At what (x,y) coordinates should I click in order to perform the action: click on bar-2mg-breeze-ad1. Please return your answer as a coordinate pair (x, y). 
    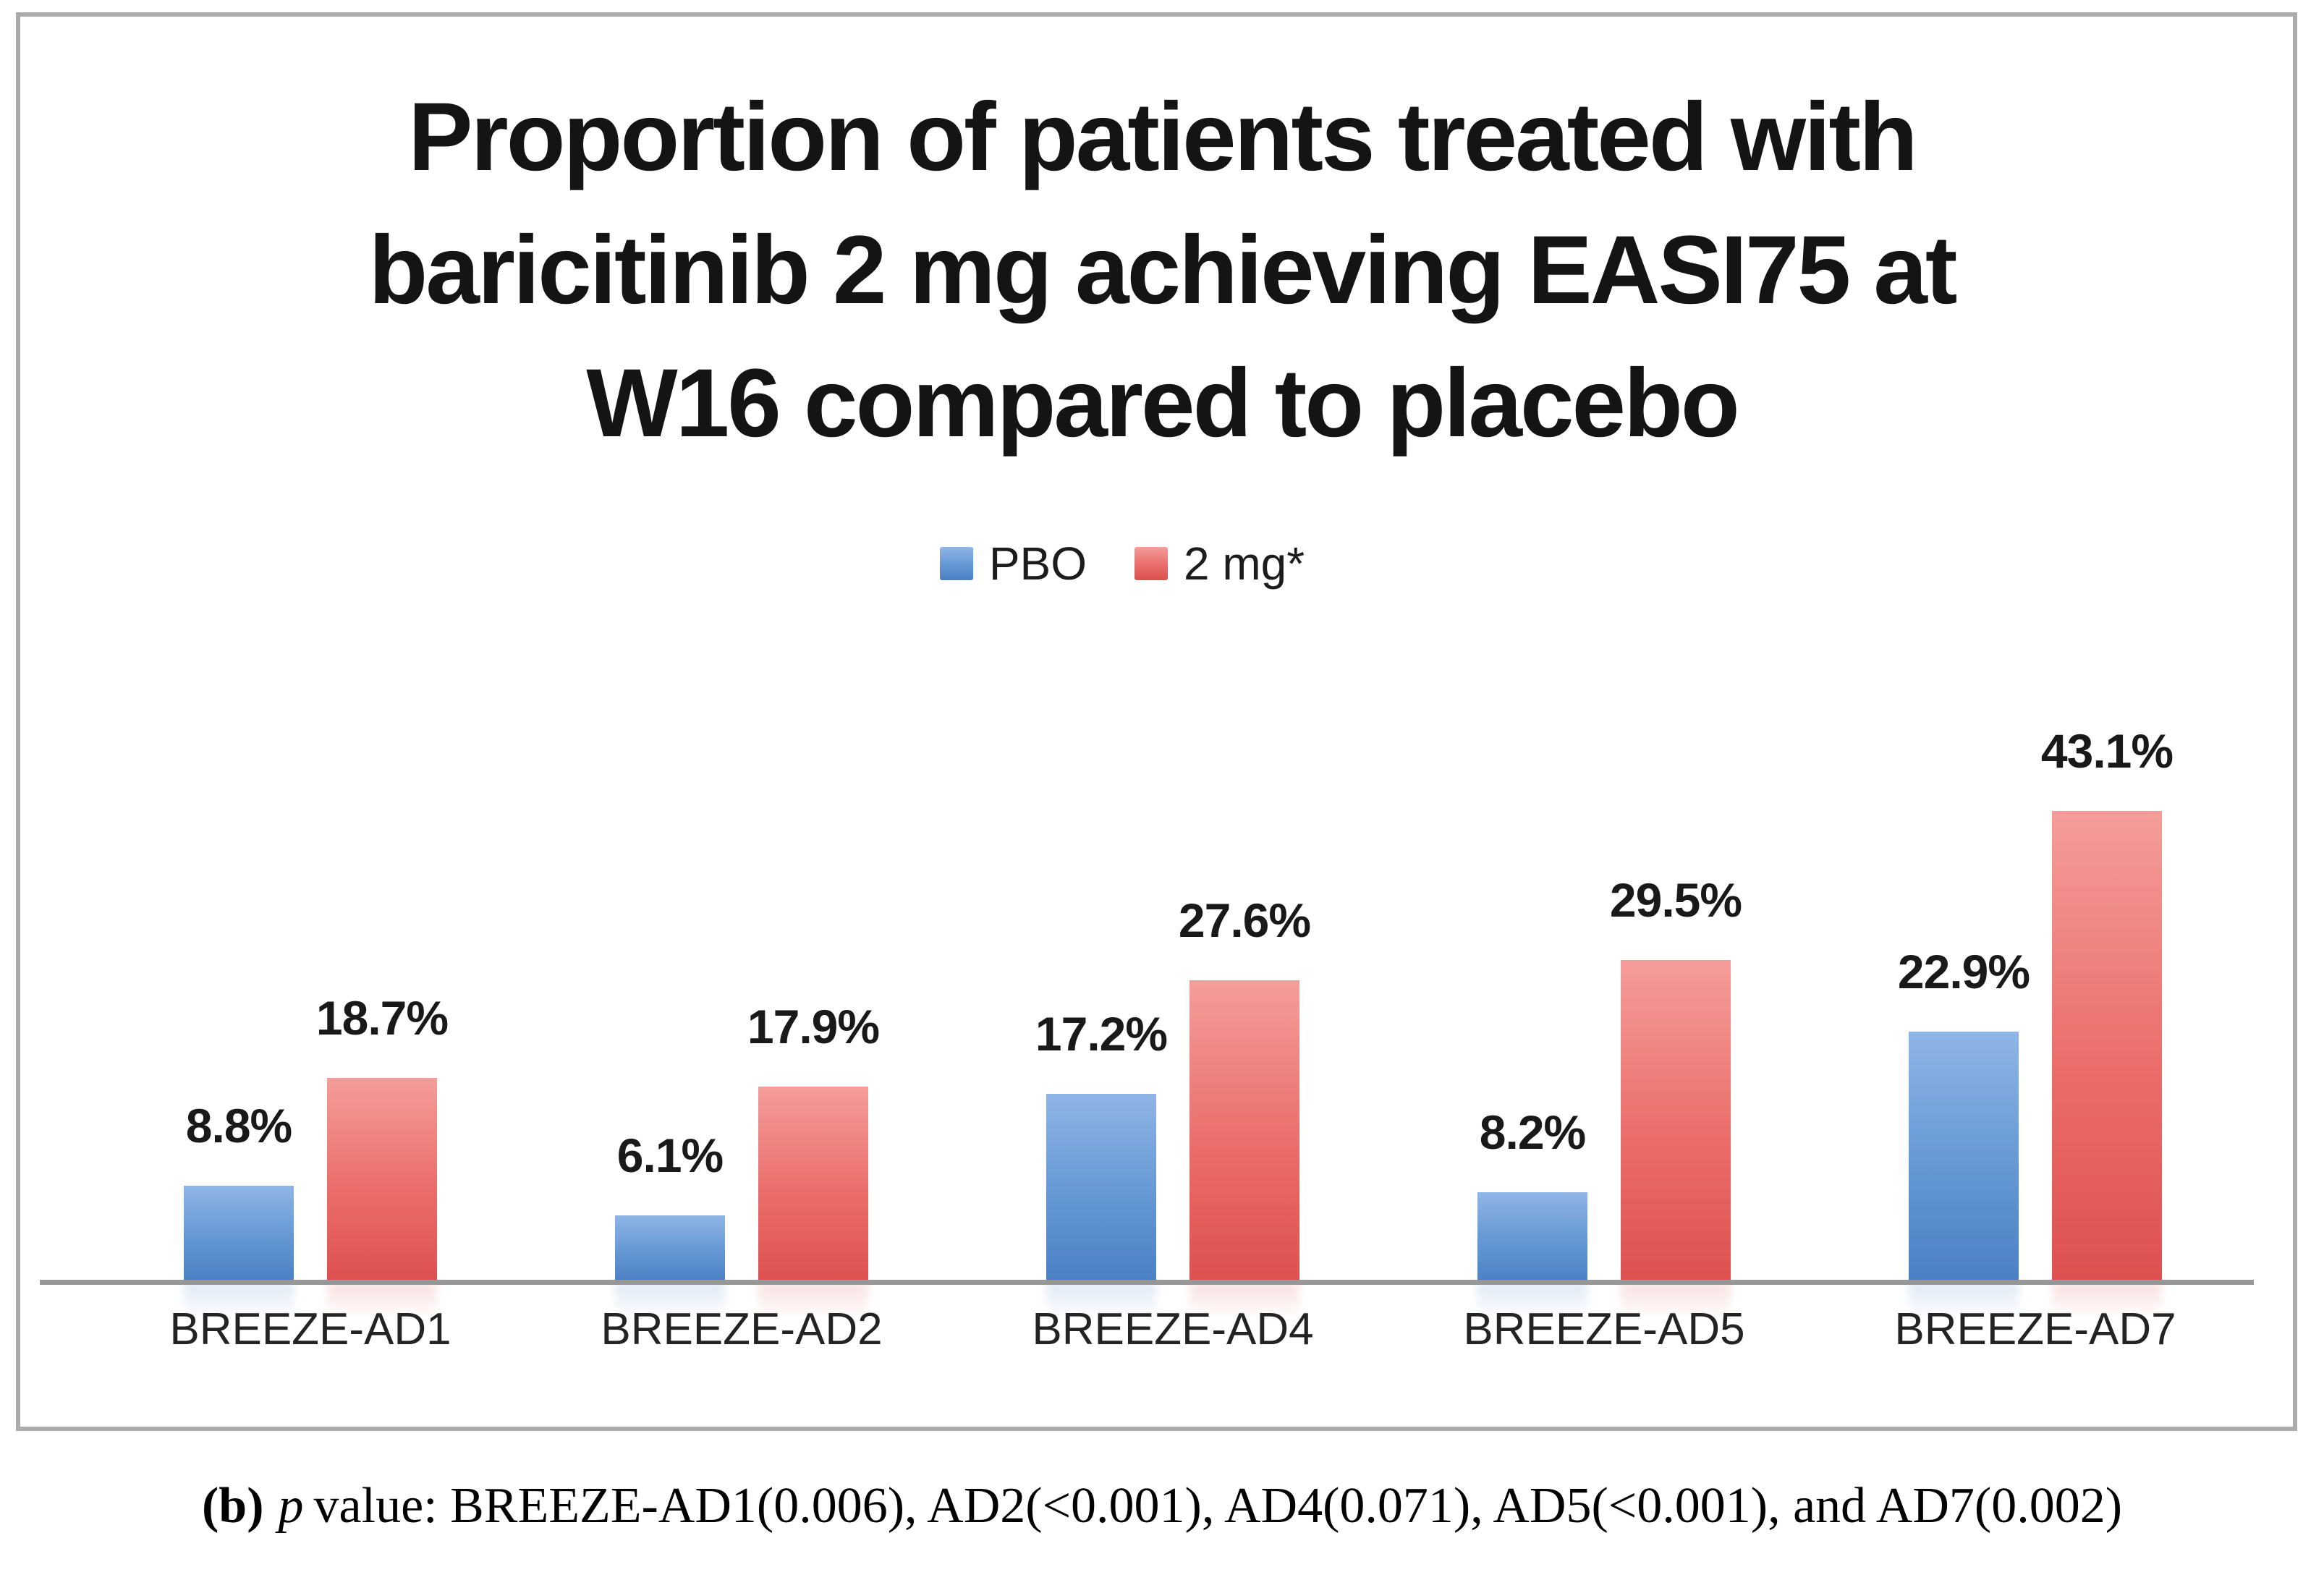
    Looking at the image, I should click on (382, 1180).